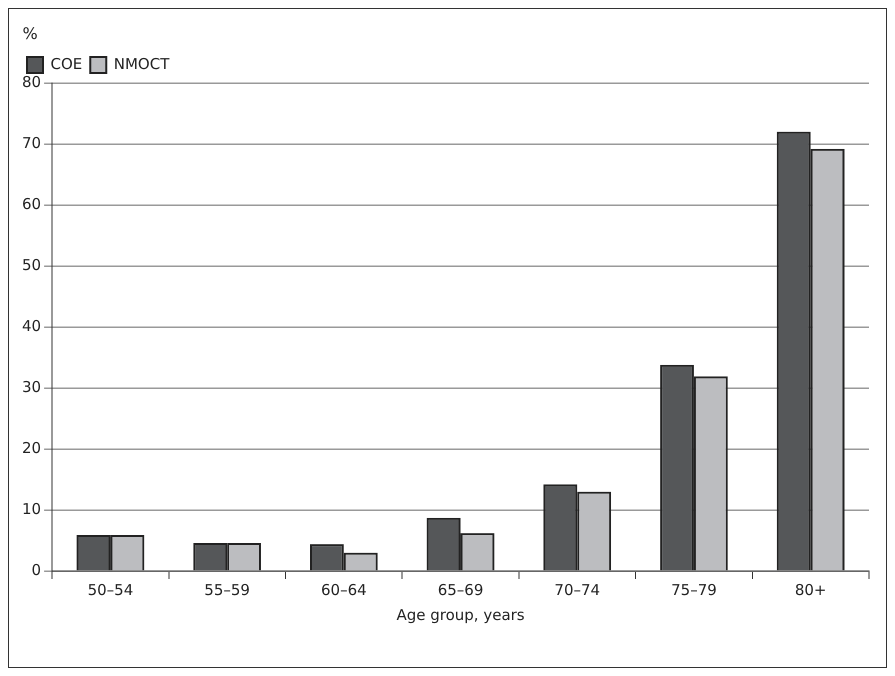 The height and width of the screenshot is (676, 895). What do you see at coordinates (32, 203) in the screenshot?
I see `y-tick-label: 60` at bounding box center [32, 203].